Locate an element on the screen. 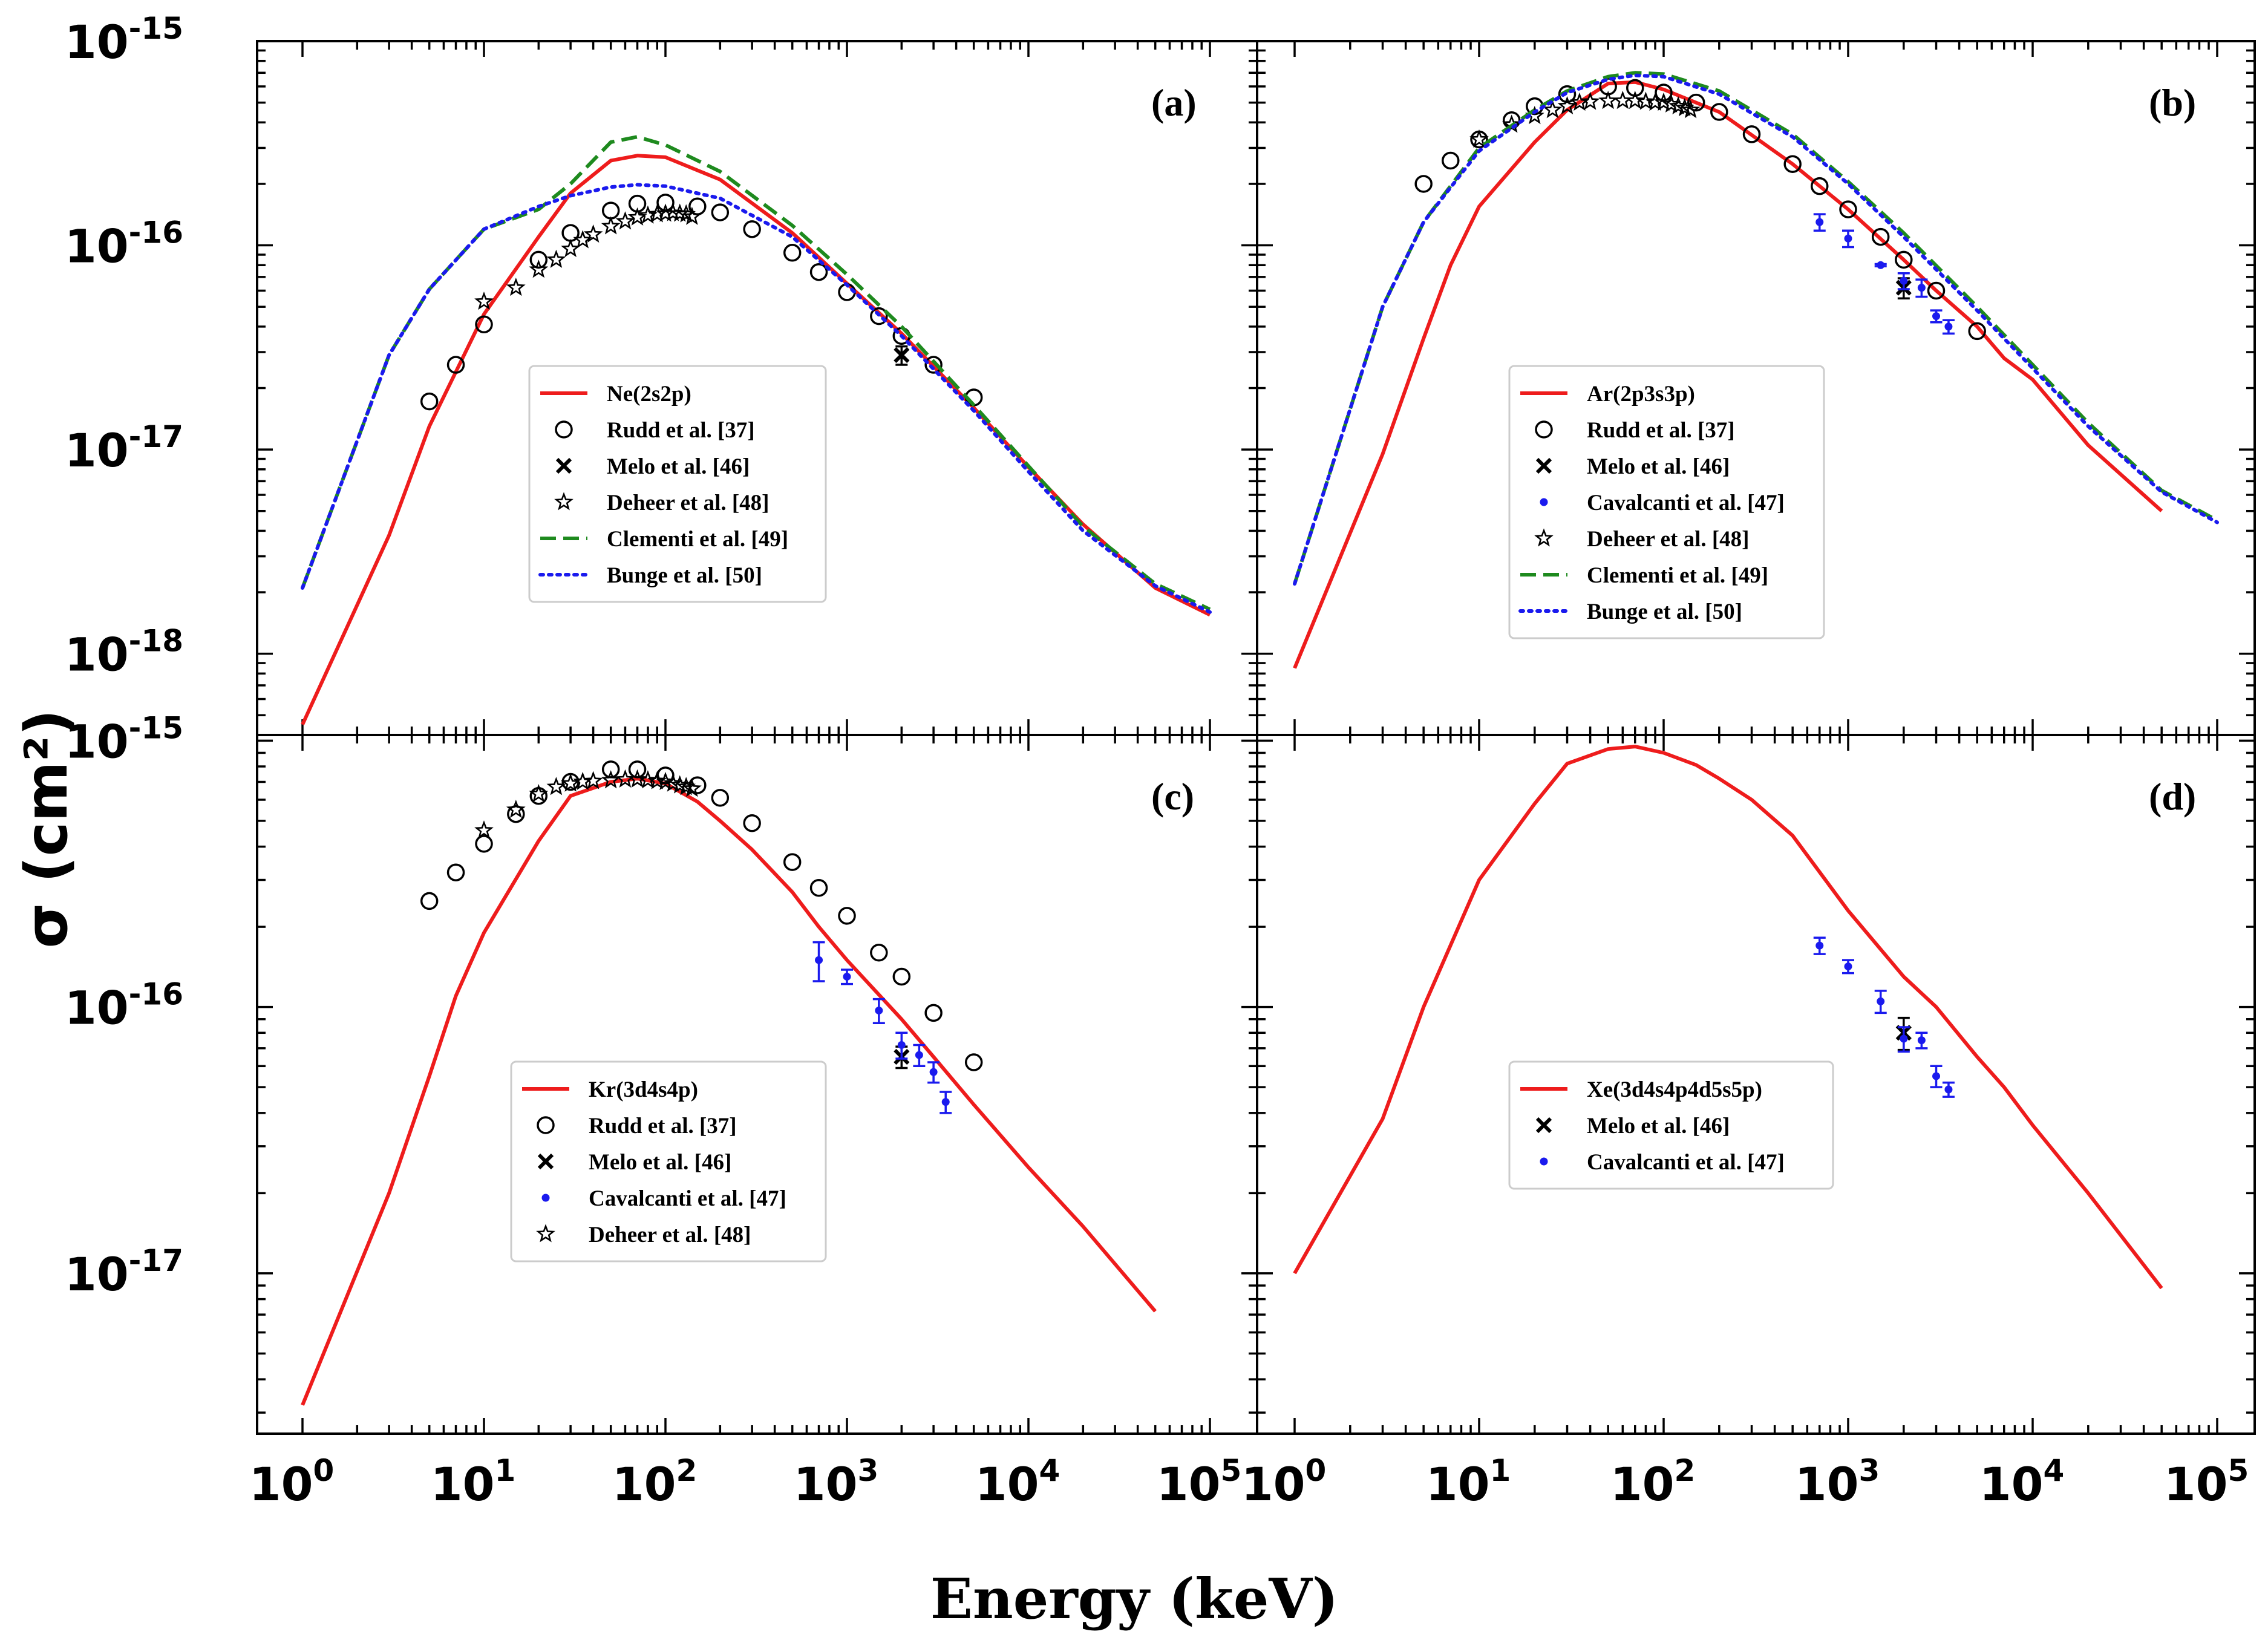 This screenshot has width=2268, height=1643. series-line is located at coordinates (1728, 1017).